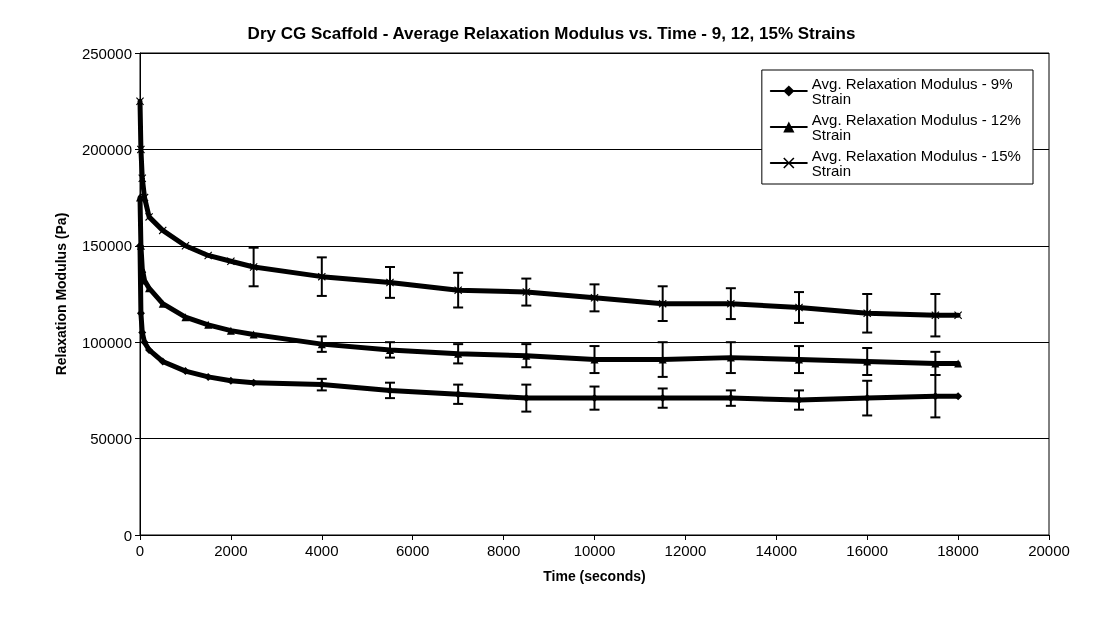 The height and width of the screenshot is (628, 1103). I want to click on y-tick-label: 250000, so click(106, 53).